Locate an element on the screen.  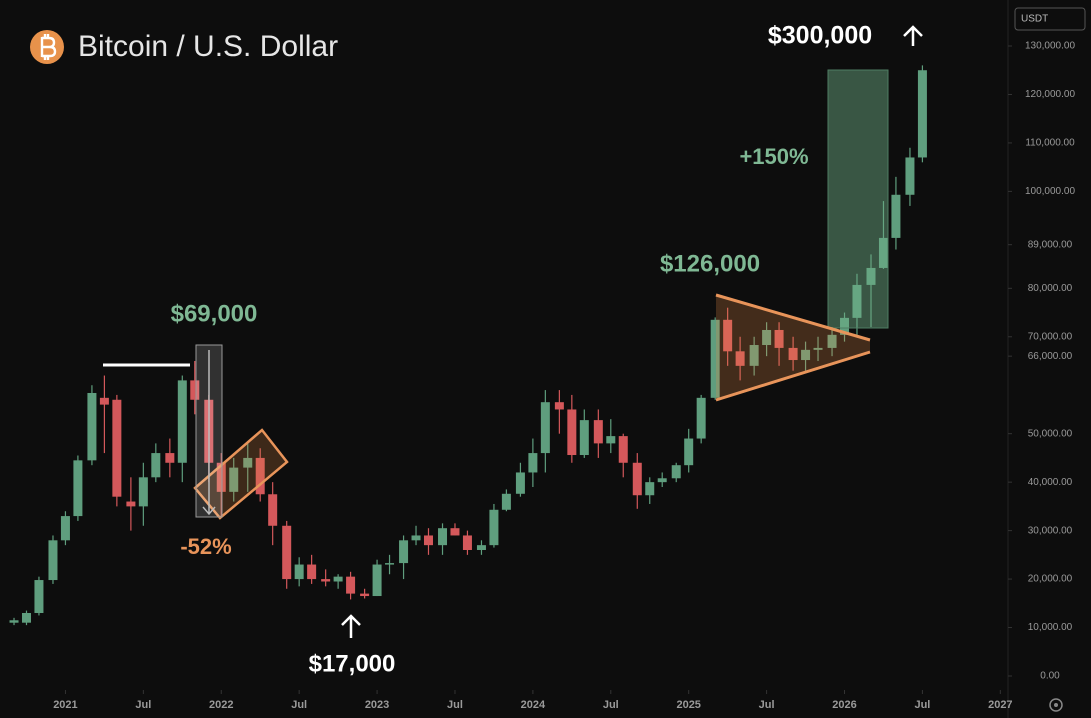
x-tick-label: 2027 is located at coordinates (1000, 705).